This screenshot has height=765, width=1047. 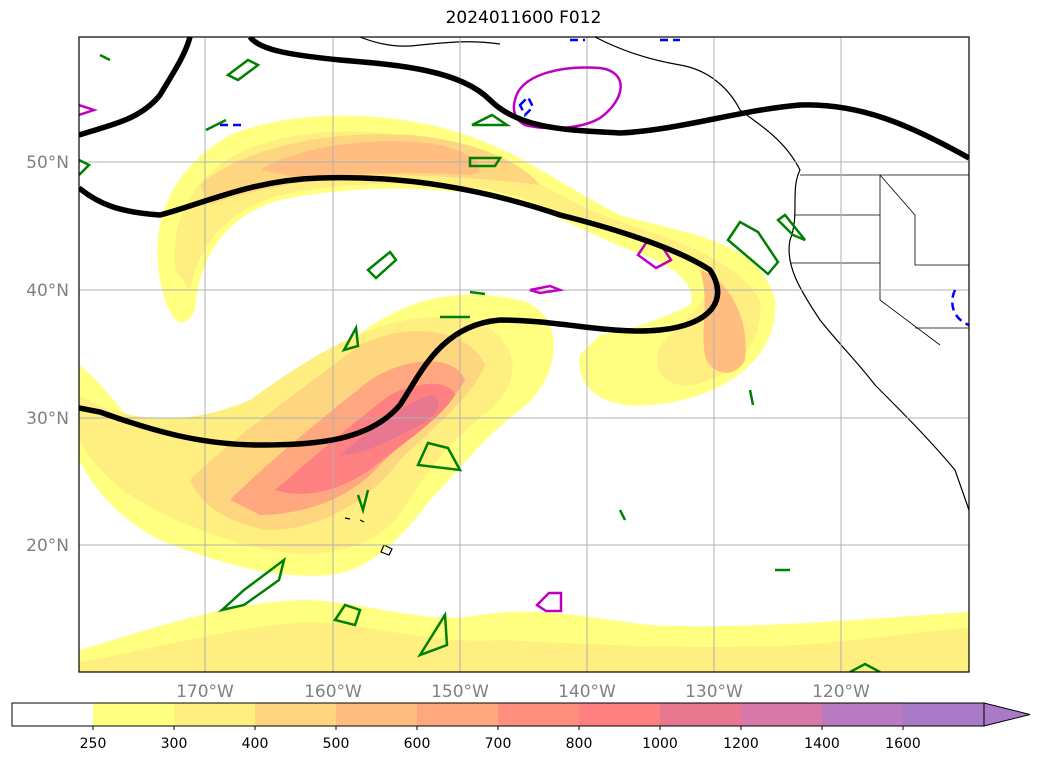 I want to click on colorbar-tick-label: 400, so click(x=255, y=744).